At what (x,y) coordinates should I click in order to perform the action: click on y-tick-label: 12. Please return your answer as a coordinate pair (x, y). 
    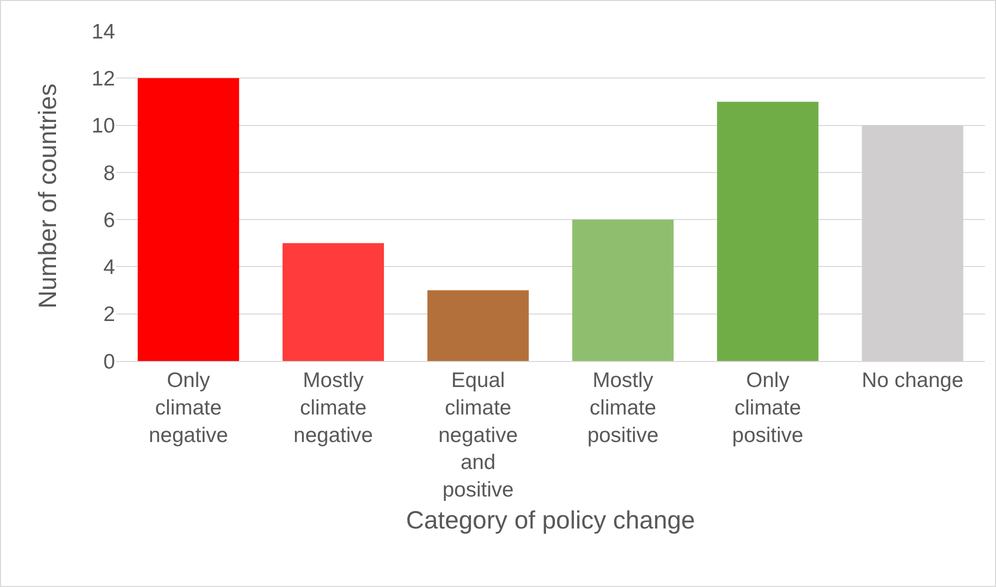
    Looking at the image, I should click on (103, 78).